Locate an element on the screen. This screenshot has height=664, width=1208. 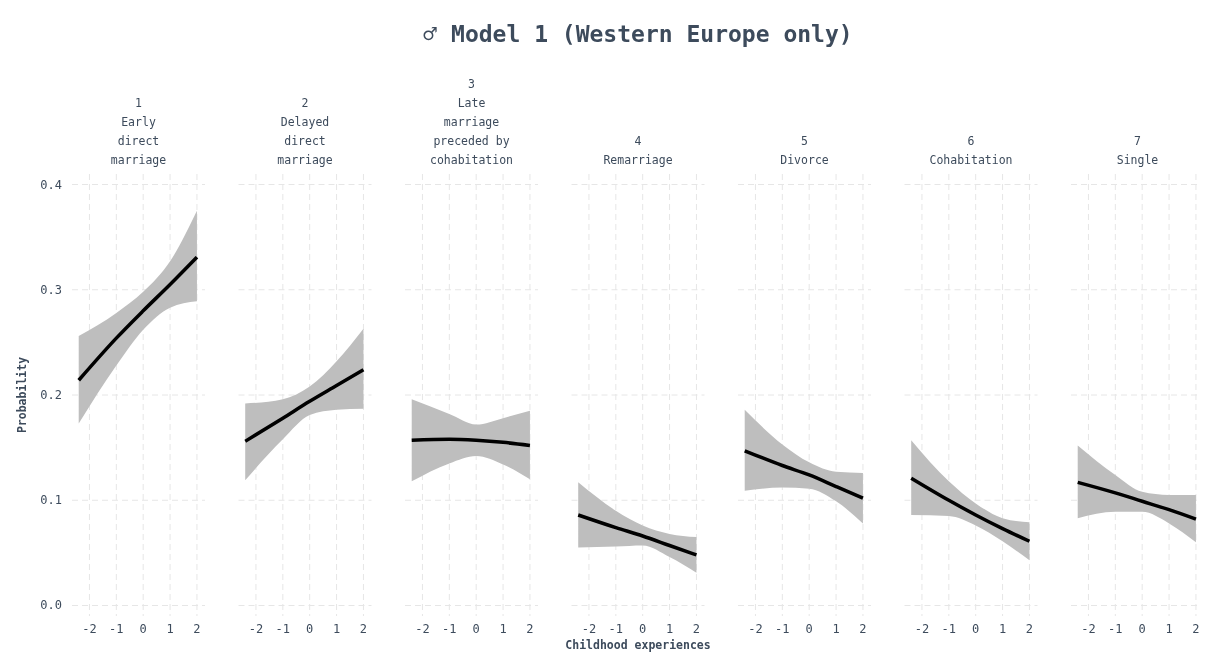
chart-subtitle: 2 Delayed direct marriage is located at coordinates (305, 131).